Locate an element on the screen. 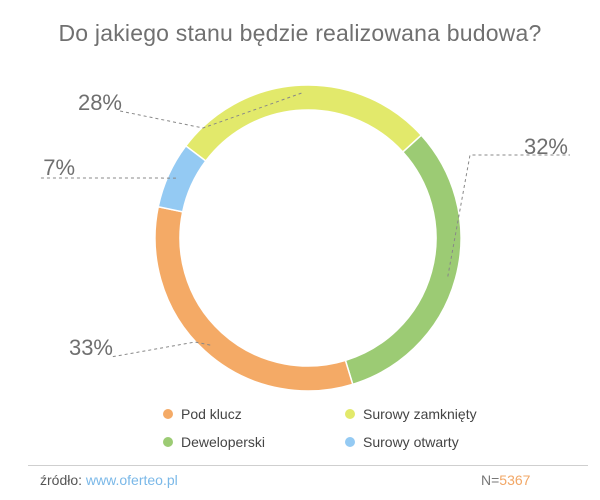  legend-label: Surowy zamknięty is located at coordinates (420, 414).